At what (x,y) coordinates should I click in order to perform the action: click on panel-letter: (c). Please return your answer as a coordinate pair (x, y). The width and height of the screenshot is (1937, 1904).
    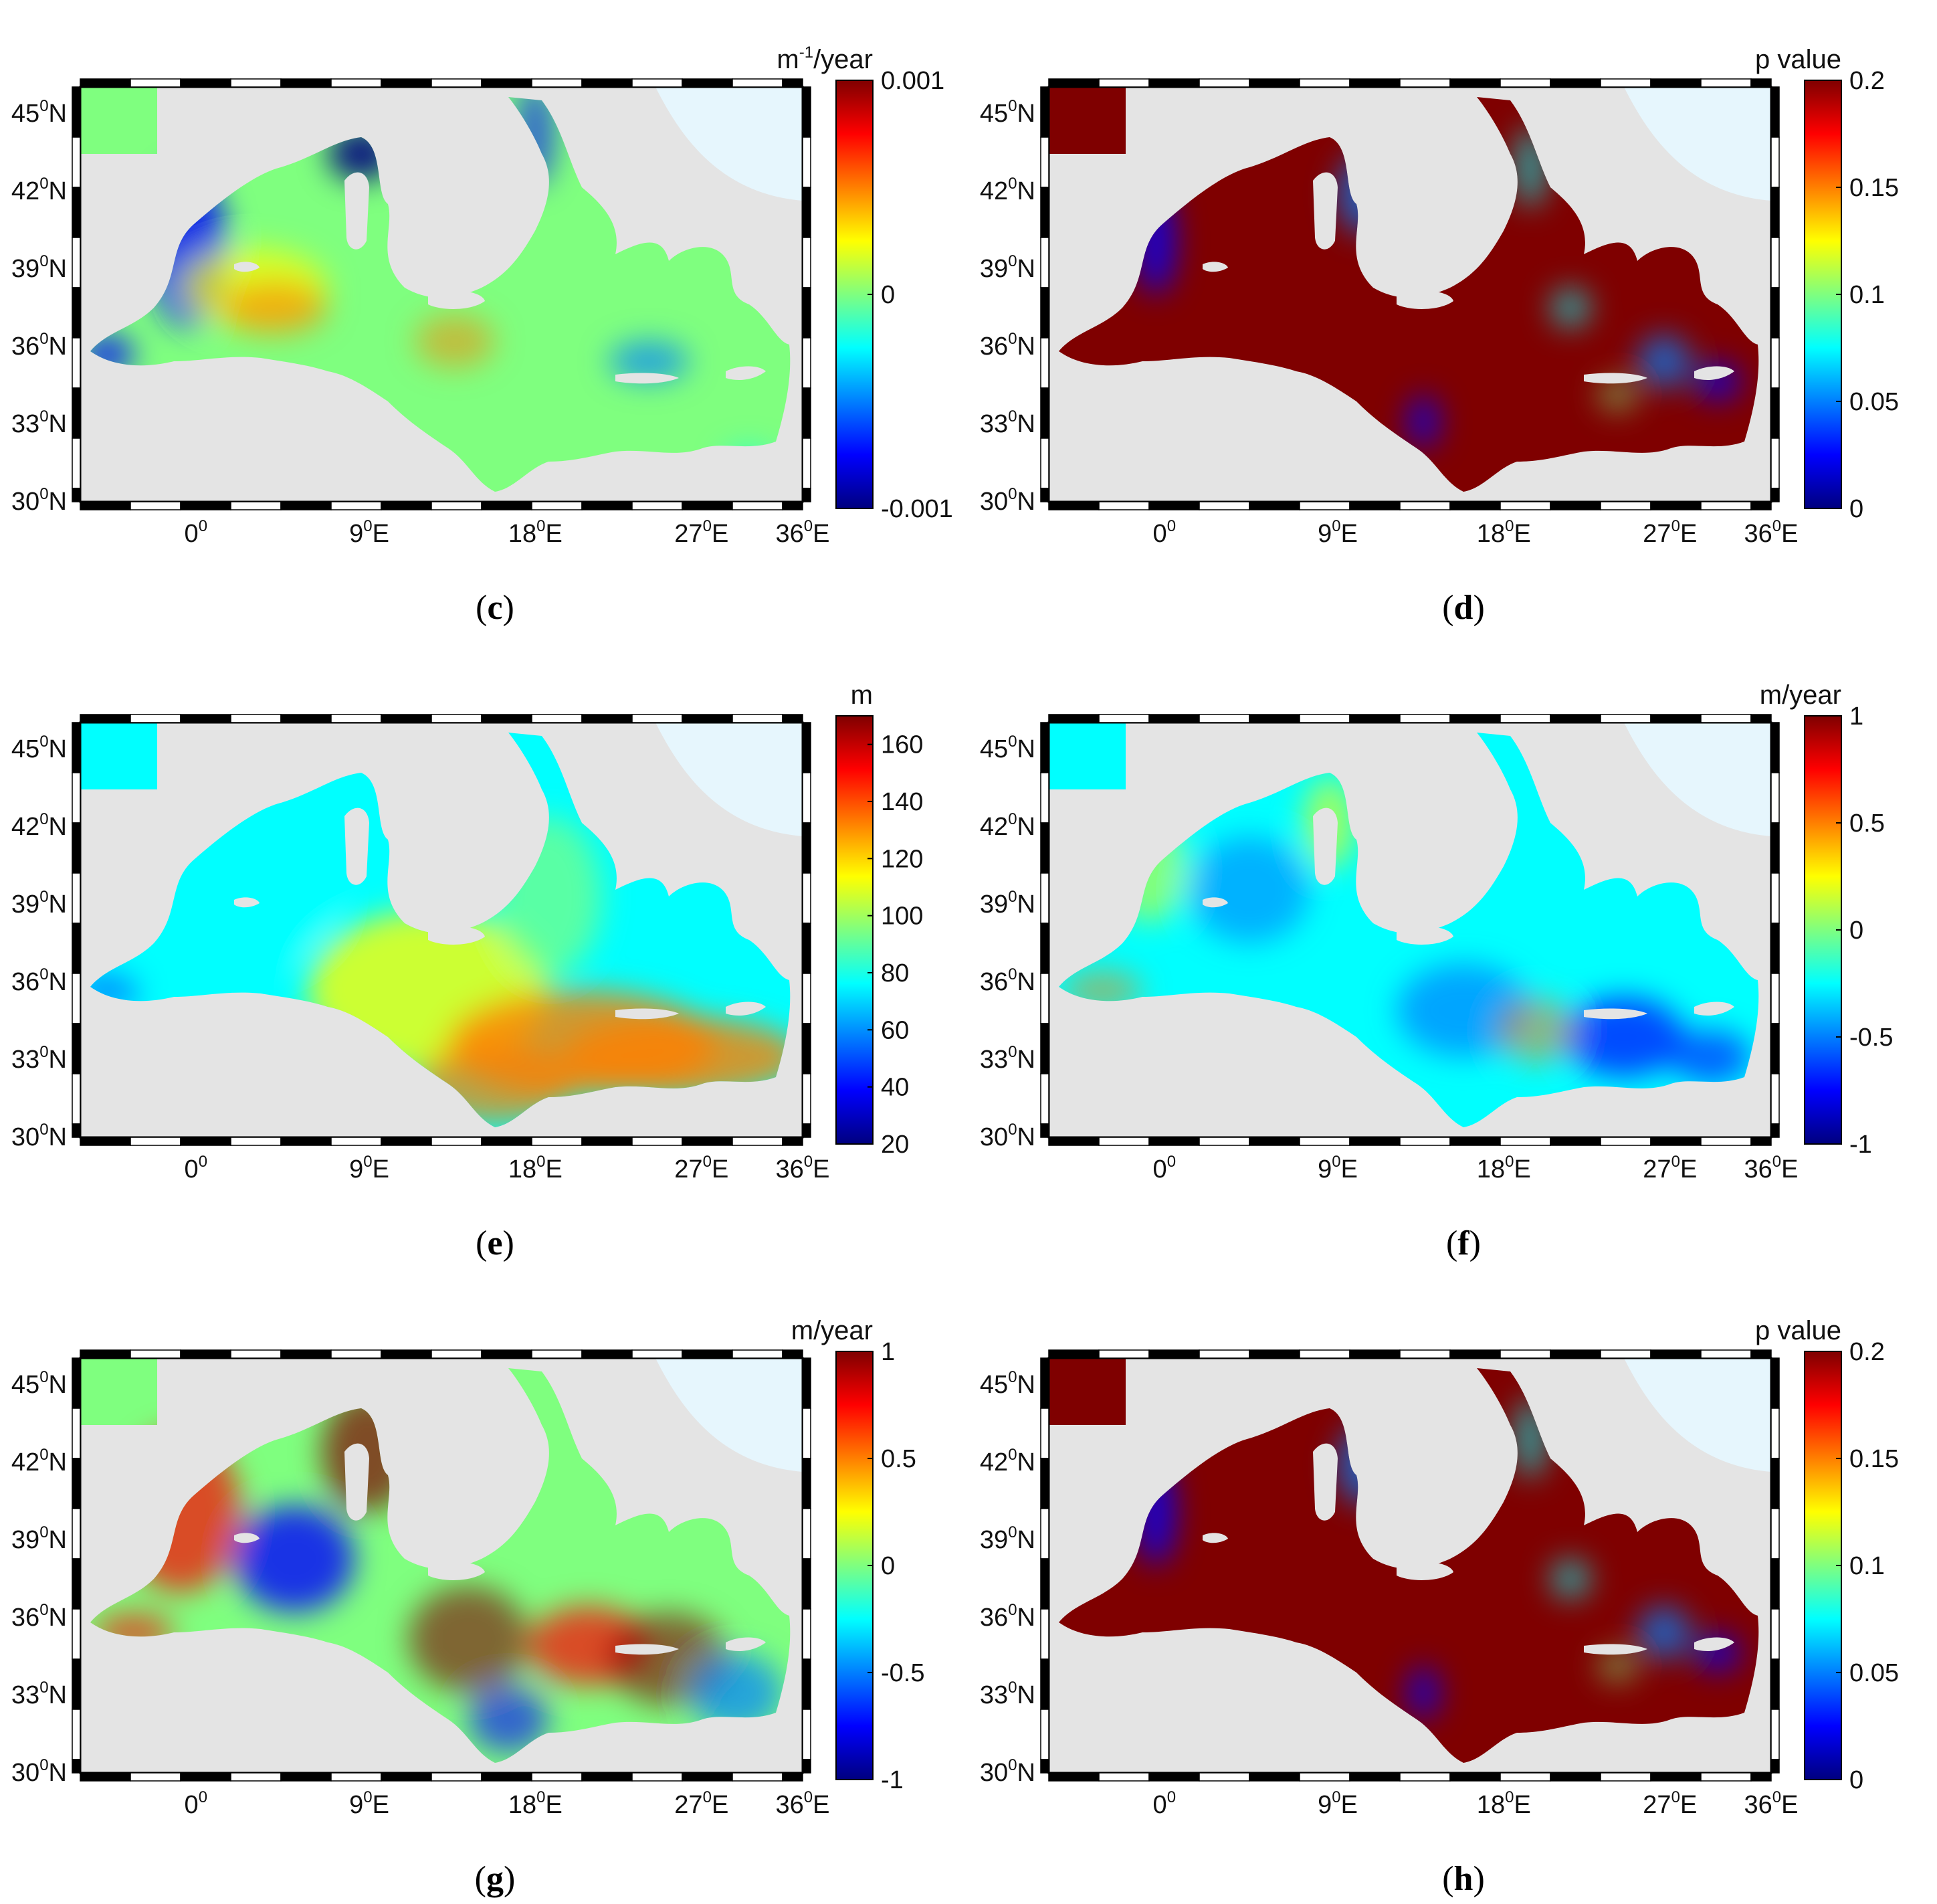
    Looking at the image, I should click on (495, 608).